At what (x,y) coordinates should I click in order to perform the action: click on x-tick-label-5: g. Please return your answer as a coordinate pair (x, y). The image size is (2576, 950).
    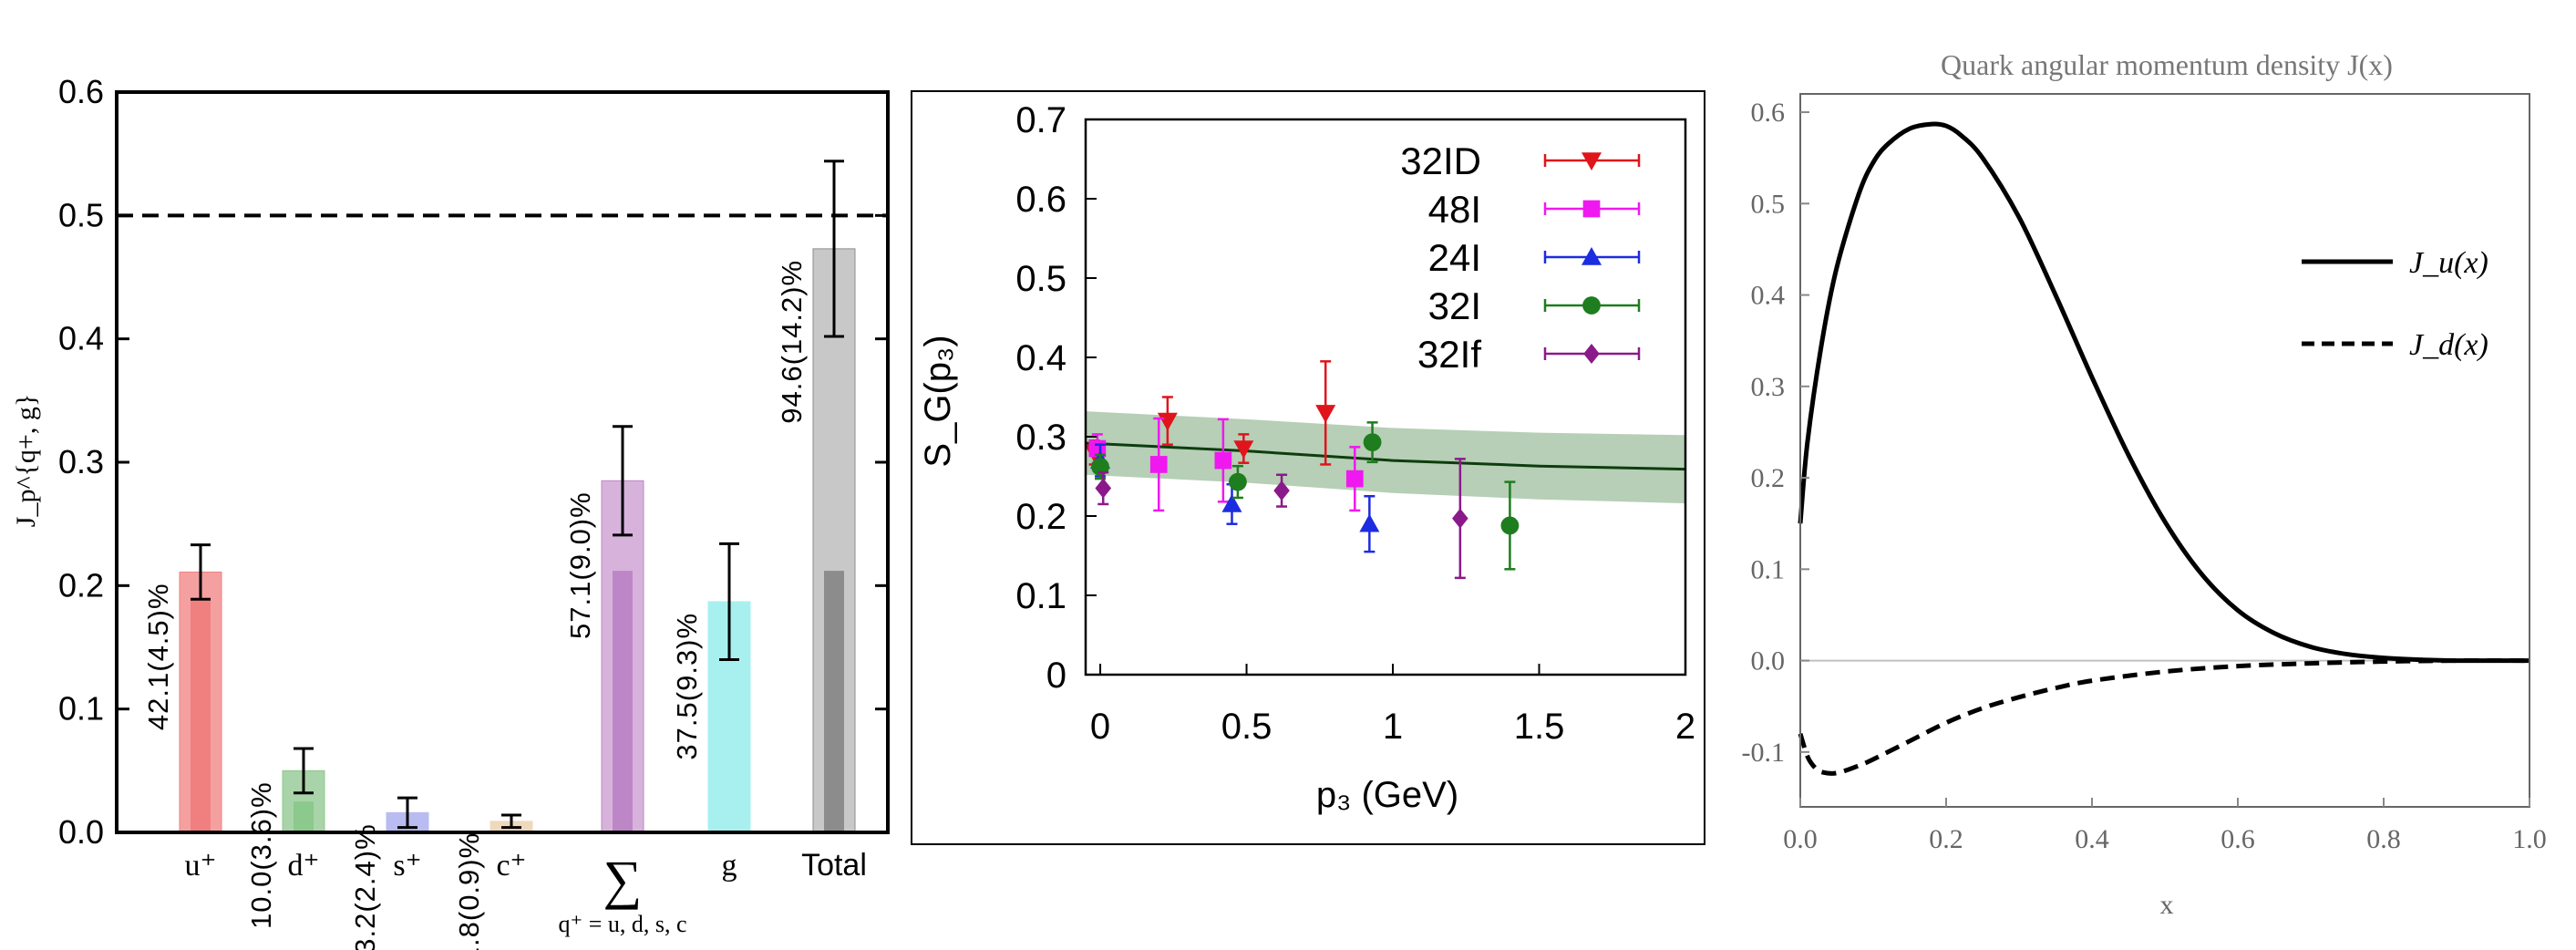
    Looking at the image, I should click on (729, 866).